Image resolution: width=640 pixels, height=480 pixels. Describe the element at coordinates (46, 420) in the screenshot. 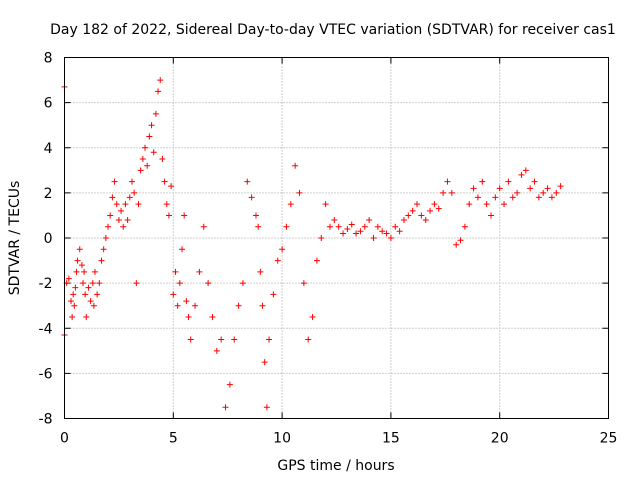

I see `y-tick-label: -8` at that location.